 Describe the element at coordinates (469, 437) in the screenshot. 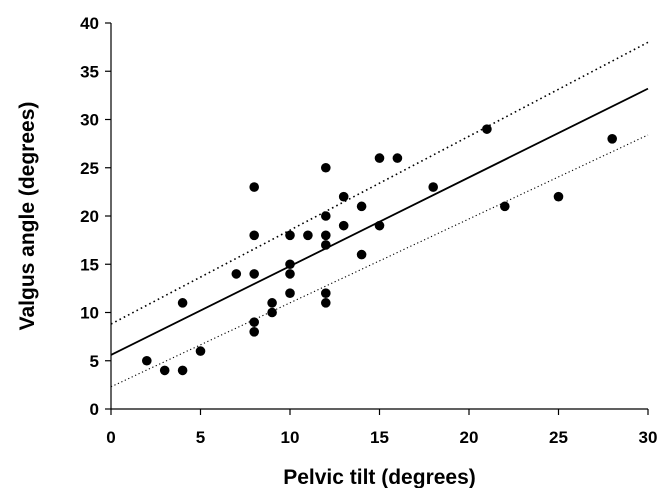

I see `x-tick-label: 20` at that location.